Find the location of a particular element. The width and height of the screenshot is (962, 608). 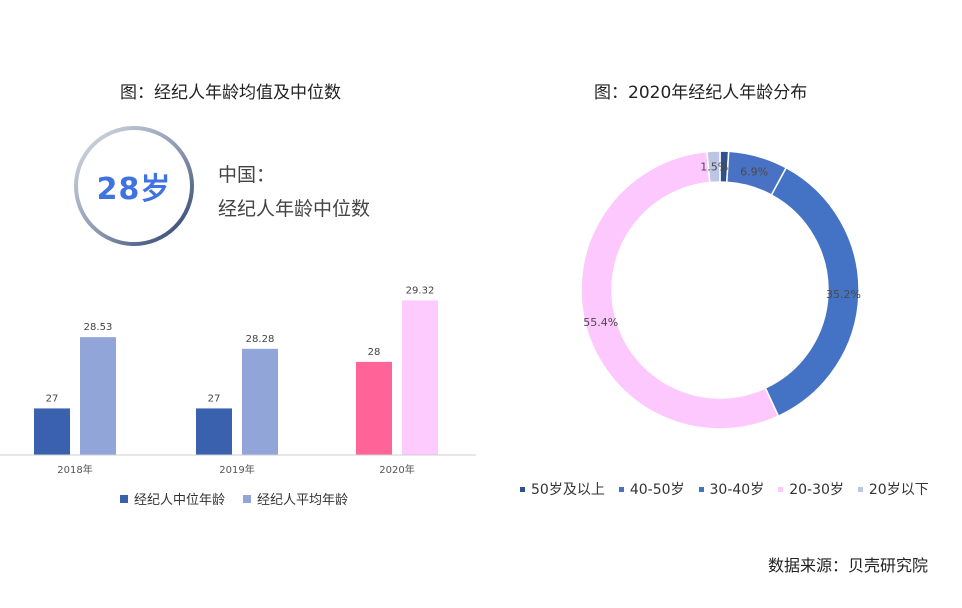

legend-item-0: 50岁及以上 is located at coordinates (562, 489).